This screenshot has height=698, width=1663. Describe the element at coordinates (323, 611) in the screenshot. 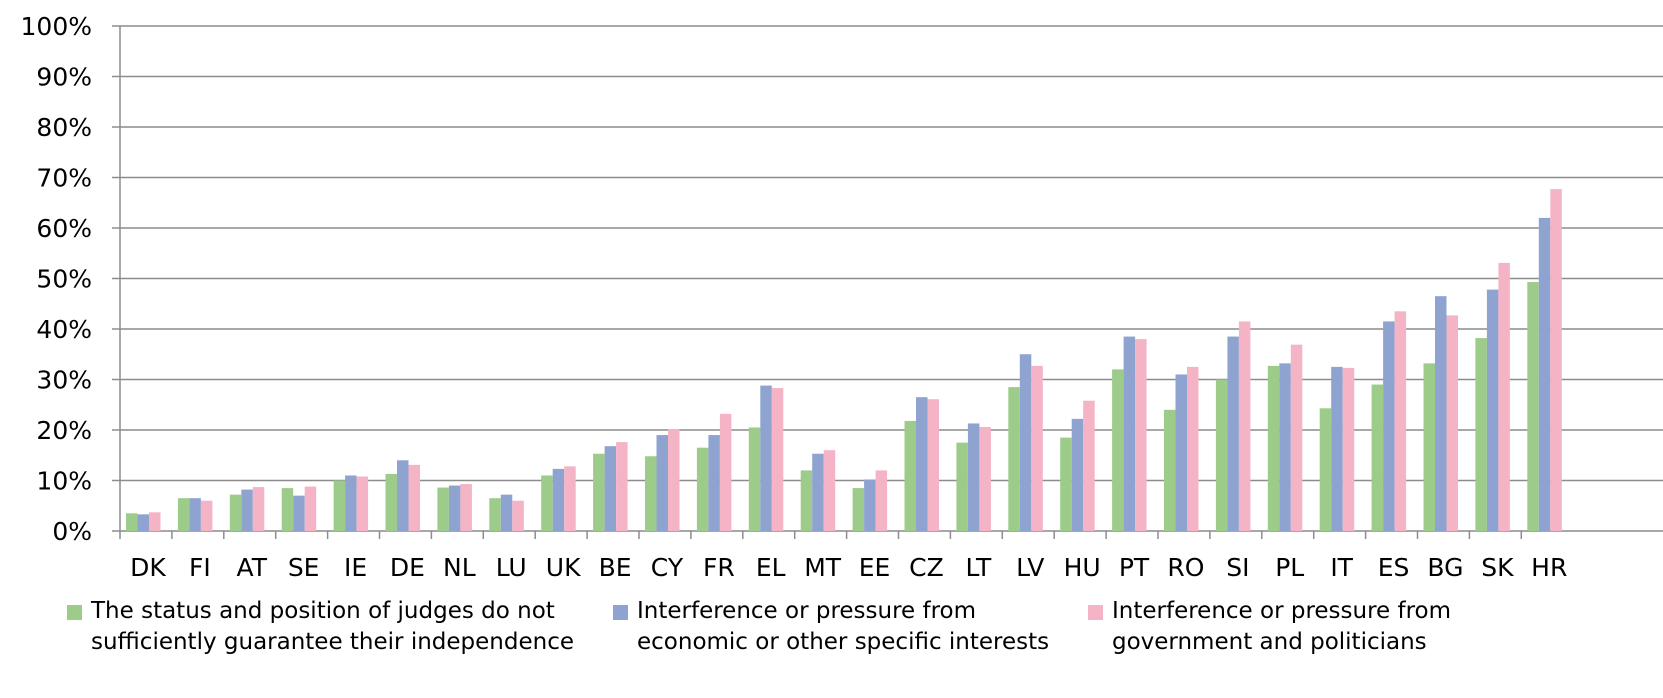

I see `legend-label-line1: The status and position of judges do not` at that location.